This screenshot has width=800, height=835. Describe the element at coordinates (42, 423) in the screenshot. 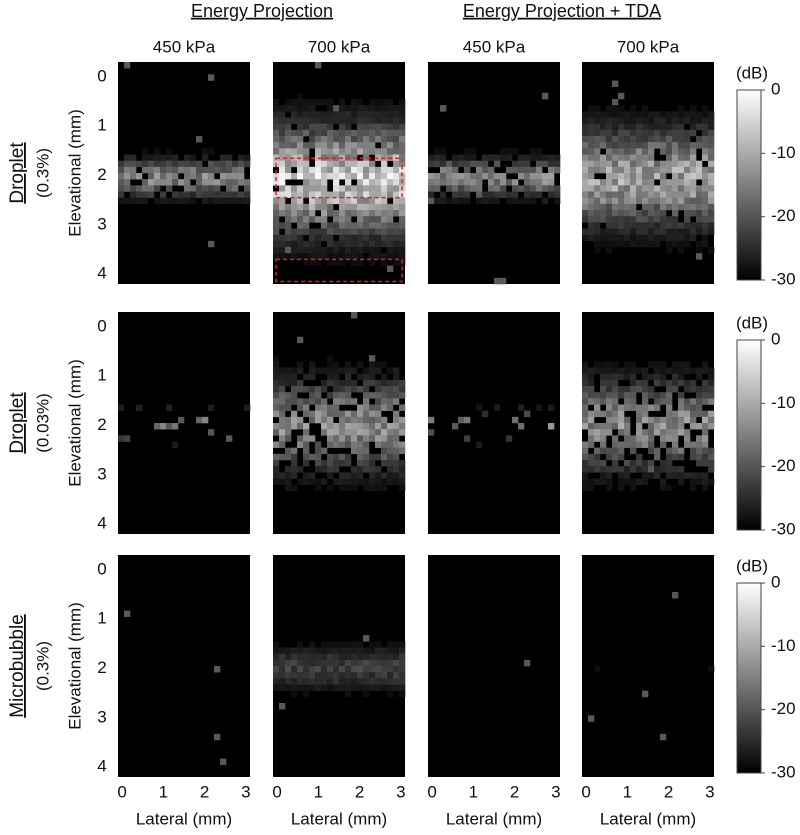

I see `row-sublabel: (0.03%)` at that location.